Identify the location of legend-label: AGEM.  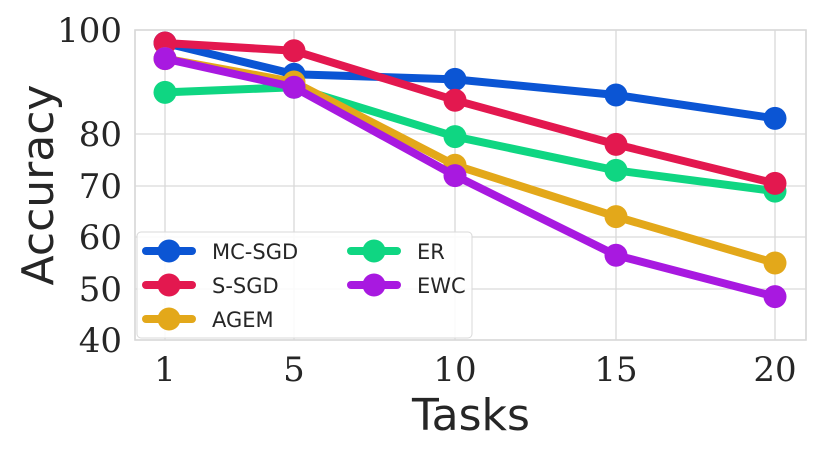
(243, 320).